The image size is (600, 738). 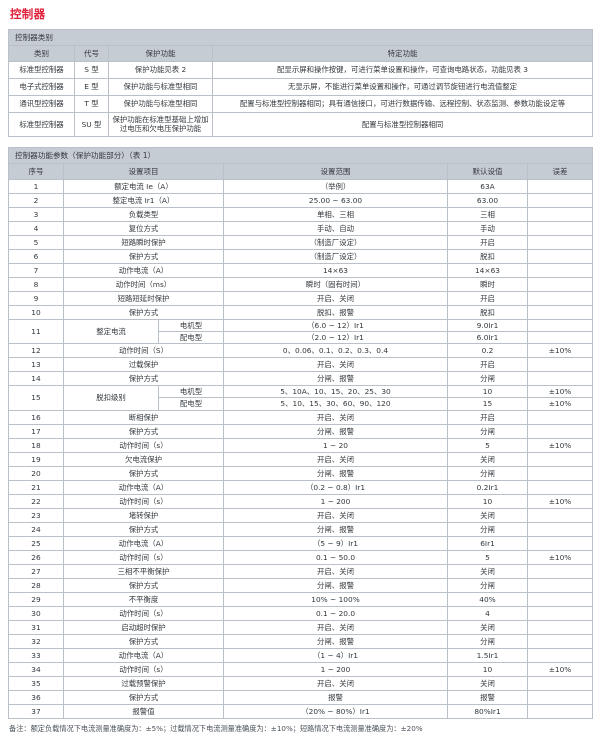 I want to click on param-item: 复位方式, so click(x=143, y=228).